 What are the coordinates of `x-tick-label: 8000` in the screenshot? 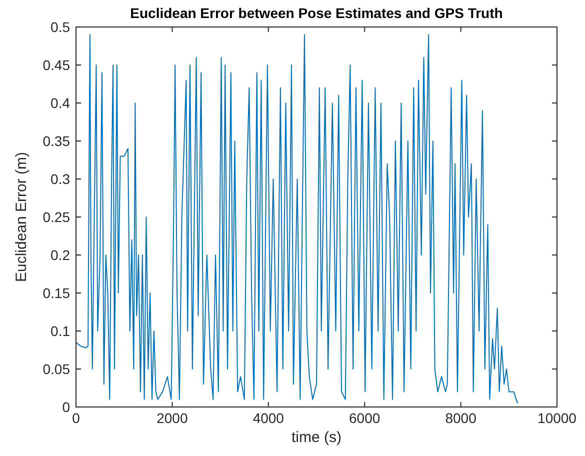 It's located at (461, 418).